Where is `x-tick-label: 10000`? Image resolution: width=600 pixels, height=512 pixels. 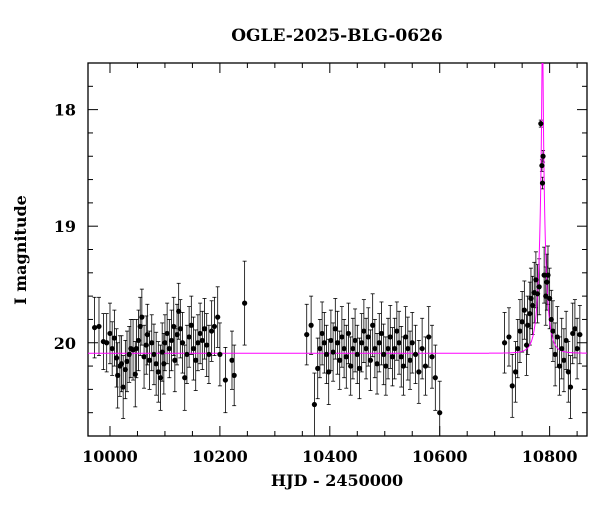
x-tick-label: 10000 is located at coordinates (110, 456).